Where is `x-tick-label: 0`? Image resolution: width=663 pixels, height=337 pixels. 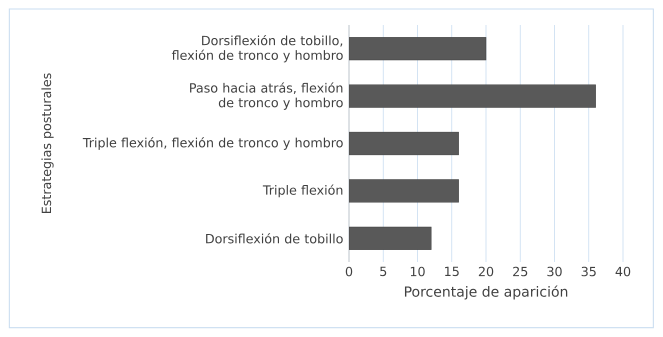 x-tick-label: 0 is located at coordinates (349, 271).